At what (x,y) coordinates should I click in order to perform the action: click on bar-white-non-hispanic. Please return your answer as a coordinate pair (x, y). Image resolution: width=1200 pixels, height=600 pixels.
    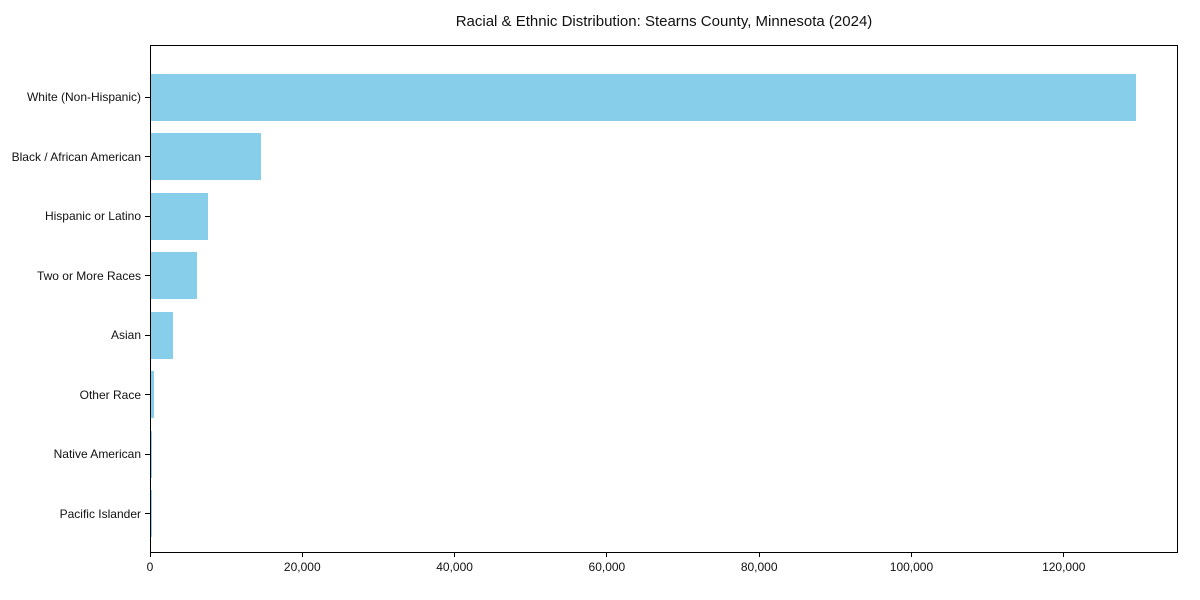
    Looking at the image, I should click on (644, 97).